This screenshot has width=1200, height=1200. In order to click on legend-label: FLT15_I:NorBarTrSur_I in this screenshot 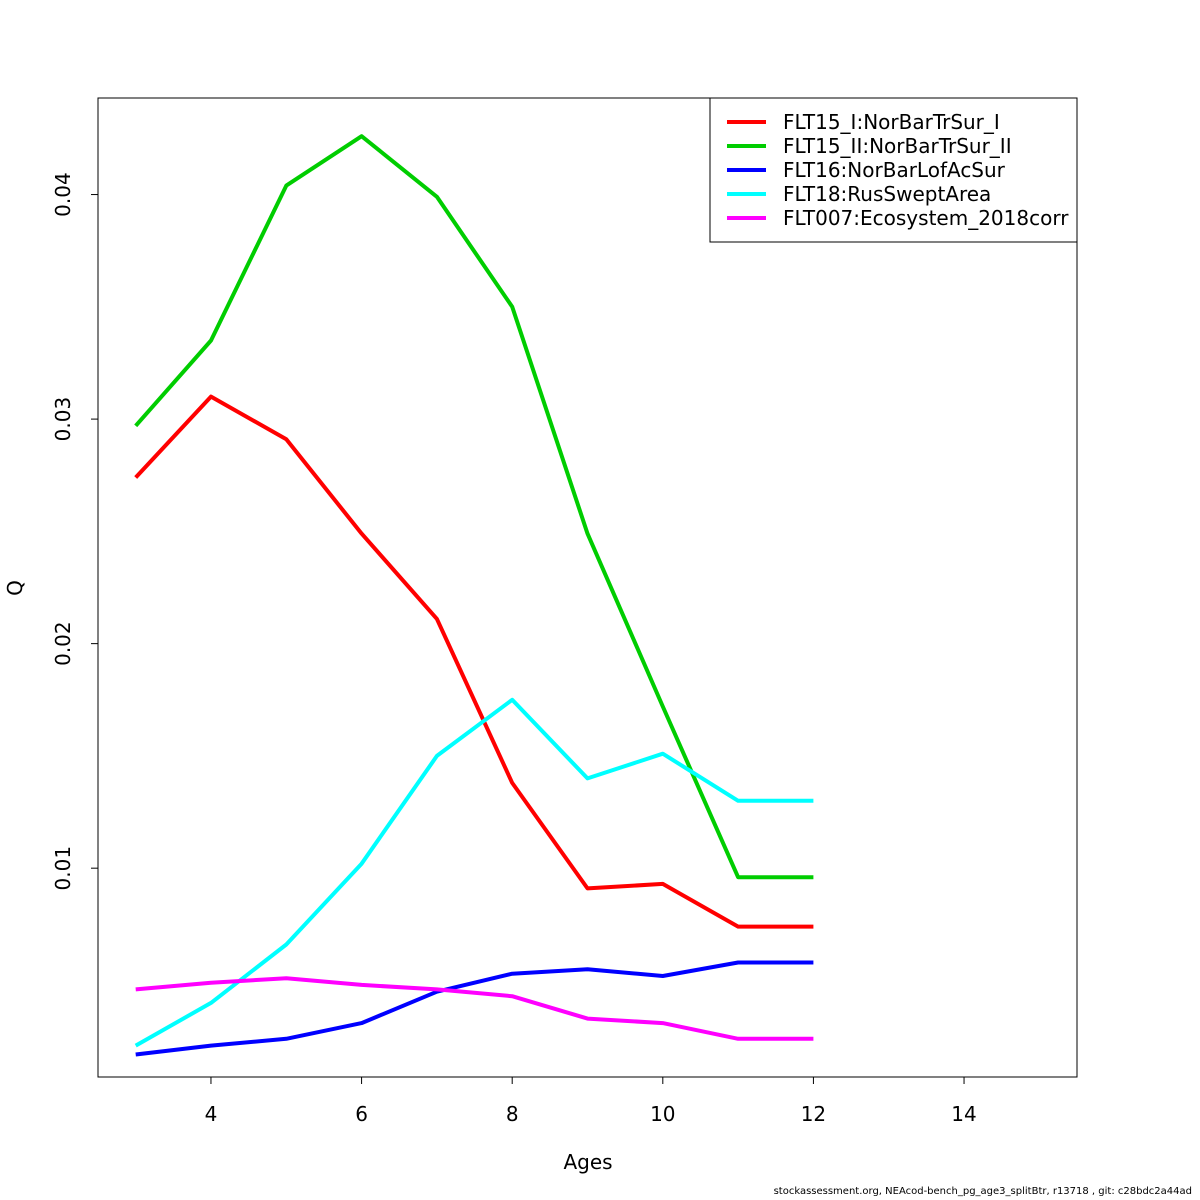, I will do `click(891, 122)`.